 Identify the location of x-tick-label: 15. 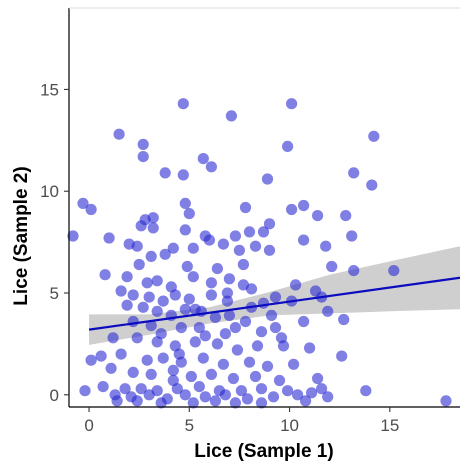
(389, 425).